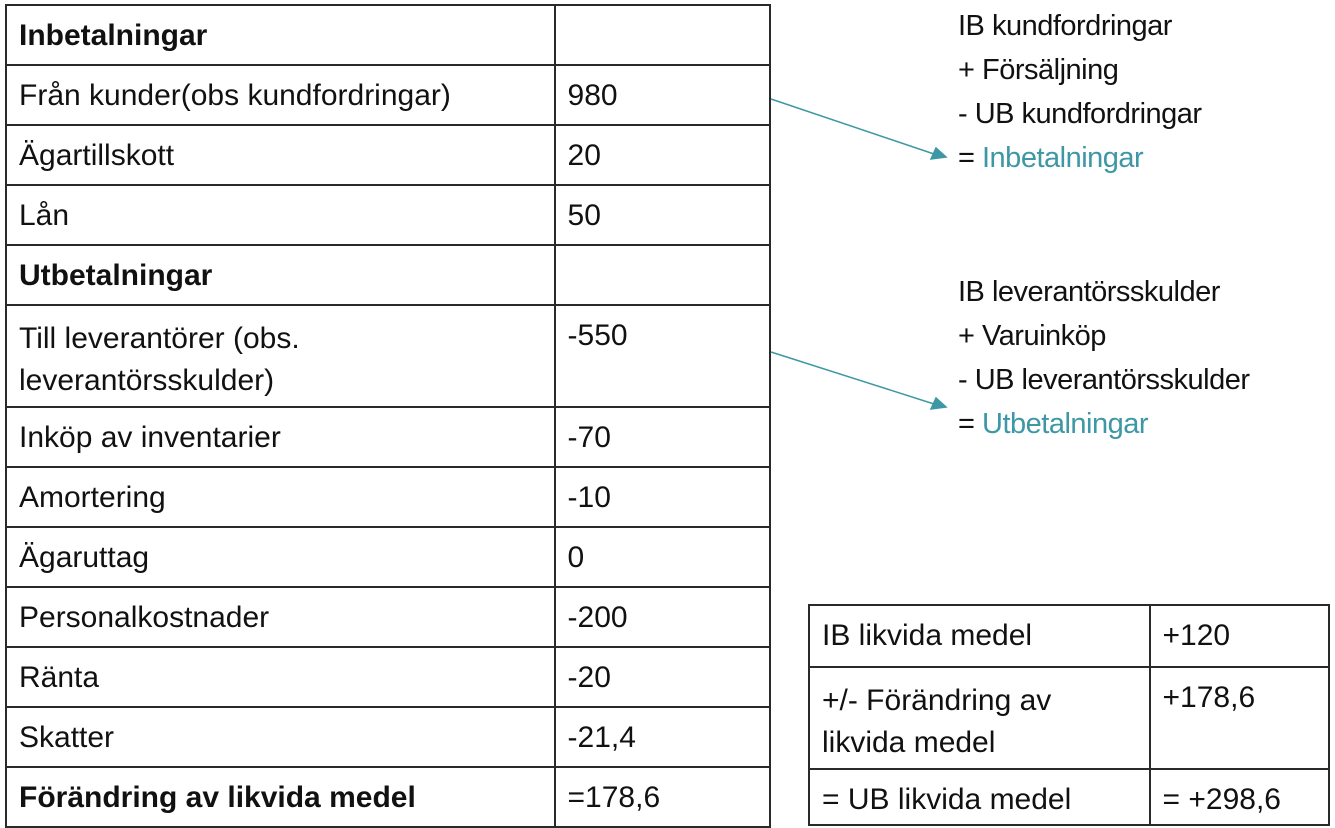 The height and width of the screenshot is (828, 1335). Describe the element at coordinates (938, 153) in the screenshot. I see `arrow-head-customers` at that location.